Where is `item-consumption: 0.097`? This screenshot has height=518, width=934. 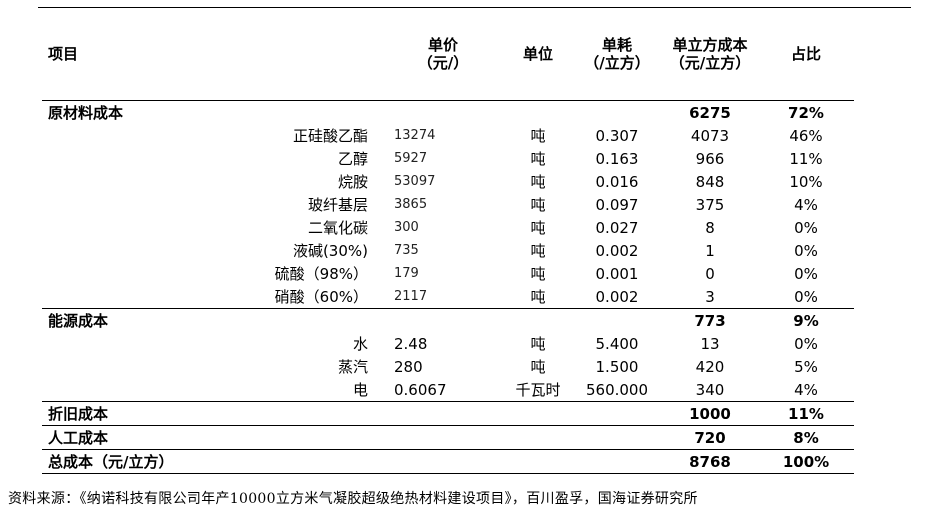
item-consumption: 0.097 is located at coordinates (617, 204).